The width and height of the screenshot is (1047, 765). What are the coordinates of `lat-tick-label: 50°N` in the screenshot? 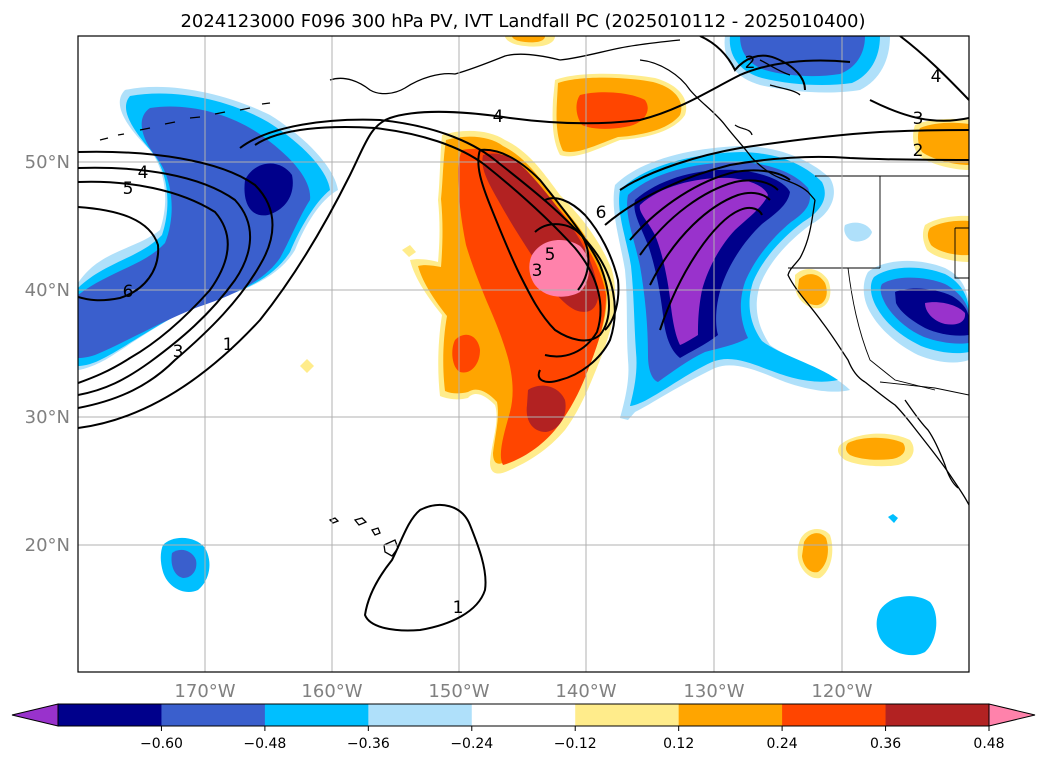 It's located at (47, 162).